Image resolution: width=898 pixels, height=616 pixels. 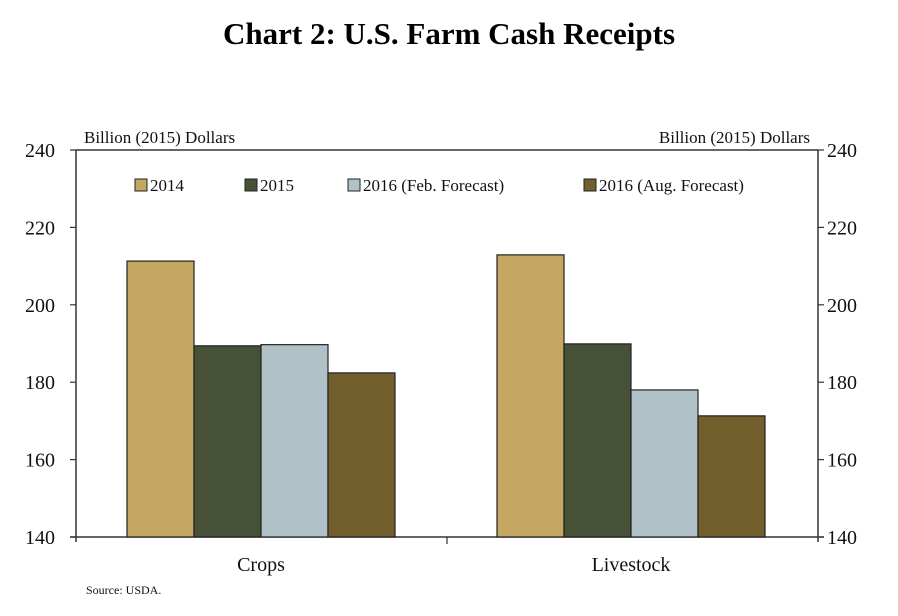 I want to click on chart-title: Chart 2: U.S. Farm Cash Receipts, so click(x=449, y=33).